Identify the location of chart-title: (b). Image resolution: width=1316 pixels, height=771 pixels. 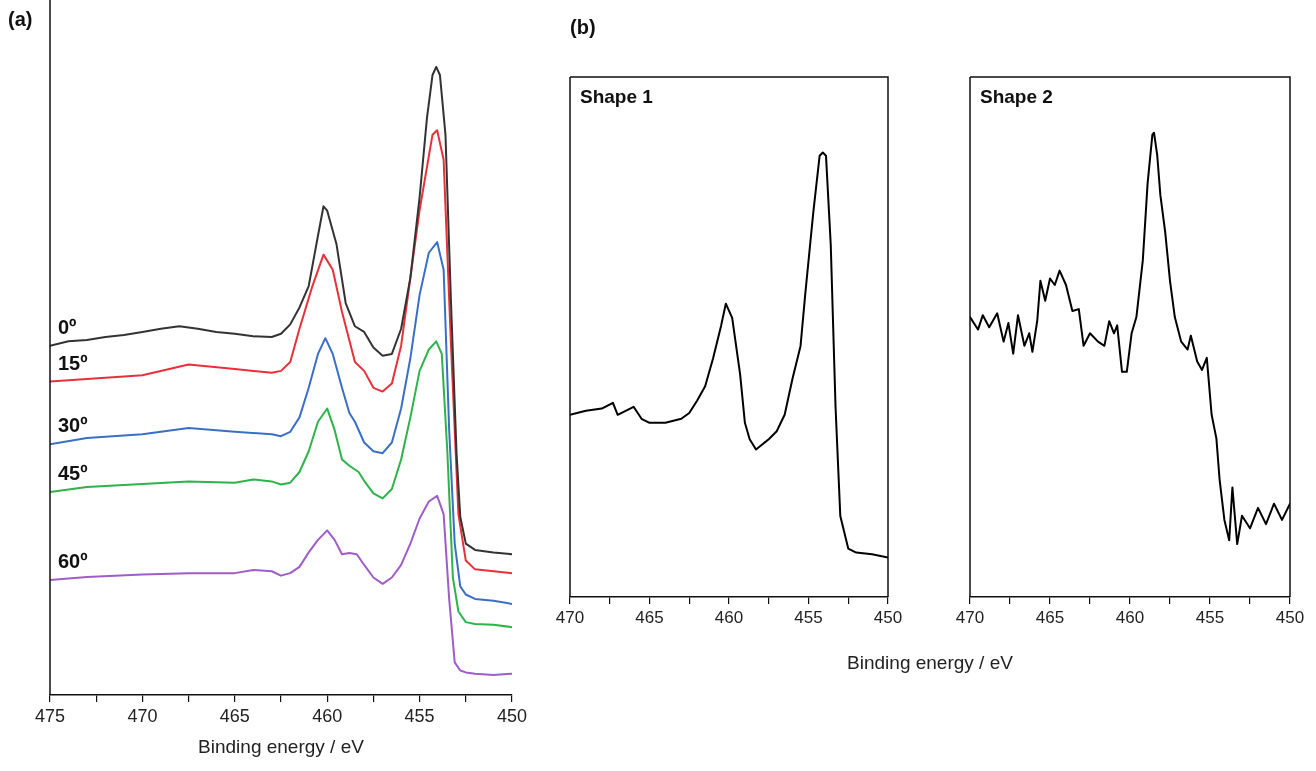
(583, 27).